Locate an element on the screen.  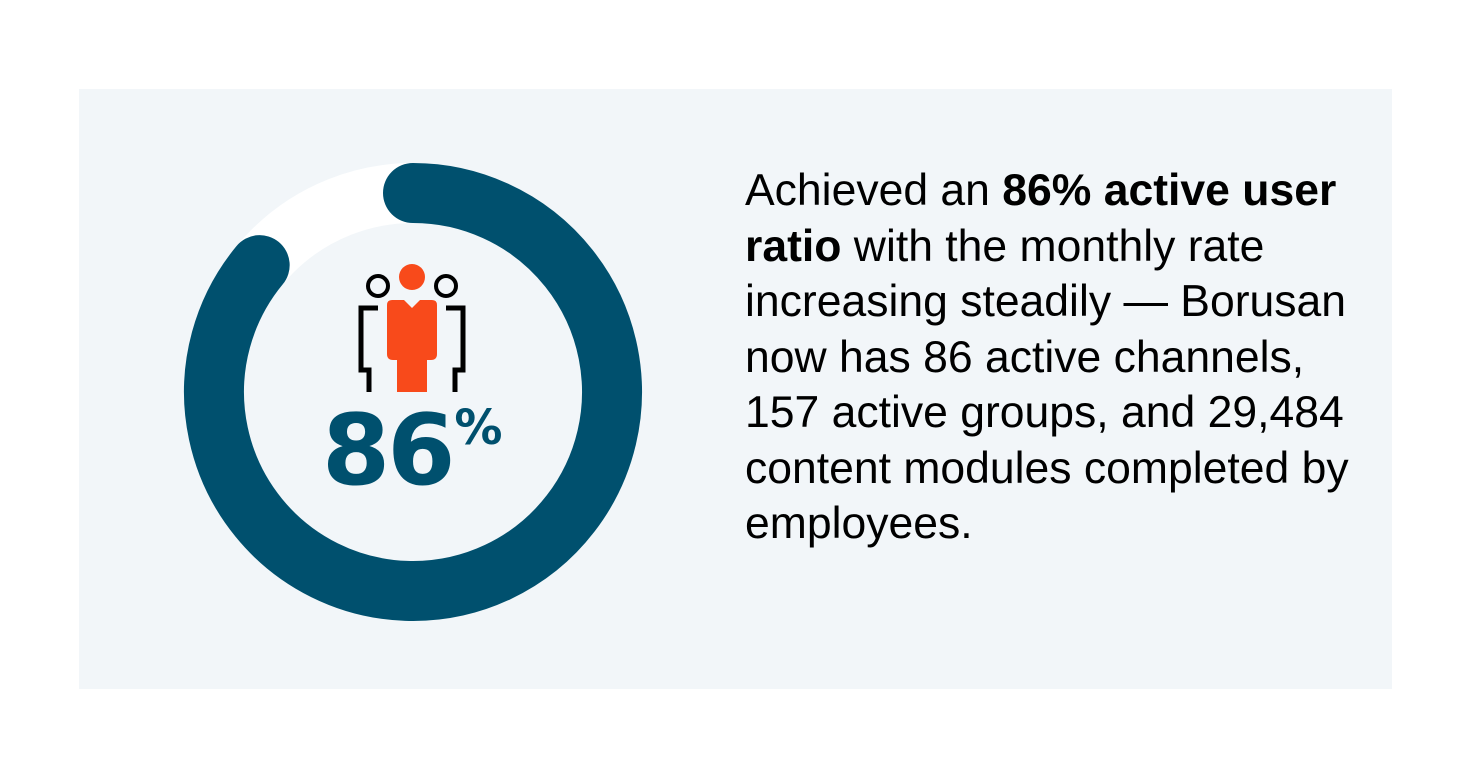
people-group-icon is located at coordinates (412, 328).